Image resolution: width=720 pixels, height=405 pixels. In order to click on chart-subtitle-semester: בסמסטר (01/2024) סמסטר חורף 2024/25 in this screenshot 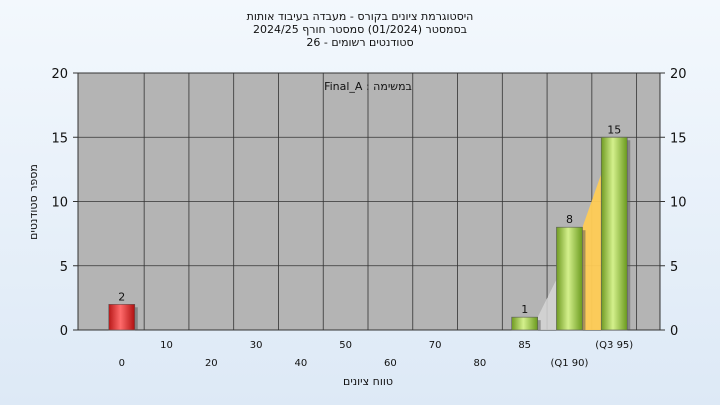, I will do `click(360, 29)`.